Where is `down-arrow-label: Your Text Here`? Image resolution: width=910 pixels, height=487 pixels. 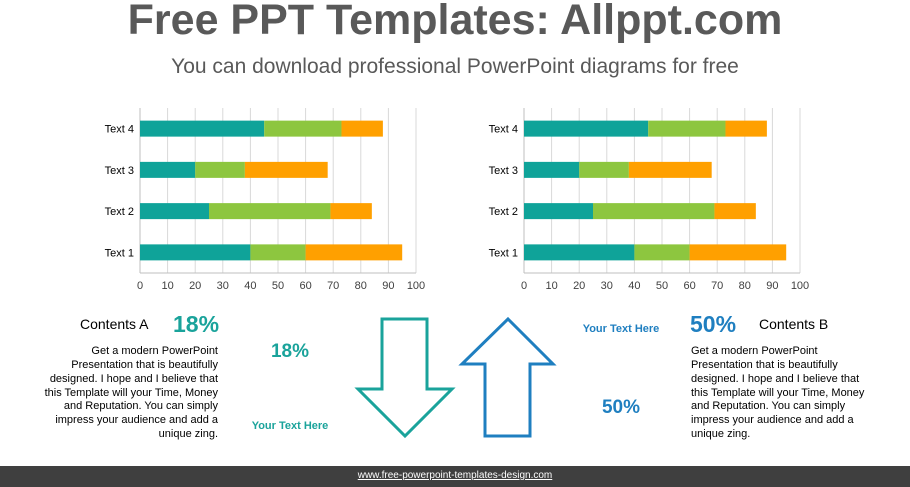 down-arrow-label: Your Text Here is located at coordinates (290, 426).